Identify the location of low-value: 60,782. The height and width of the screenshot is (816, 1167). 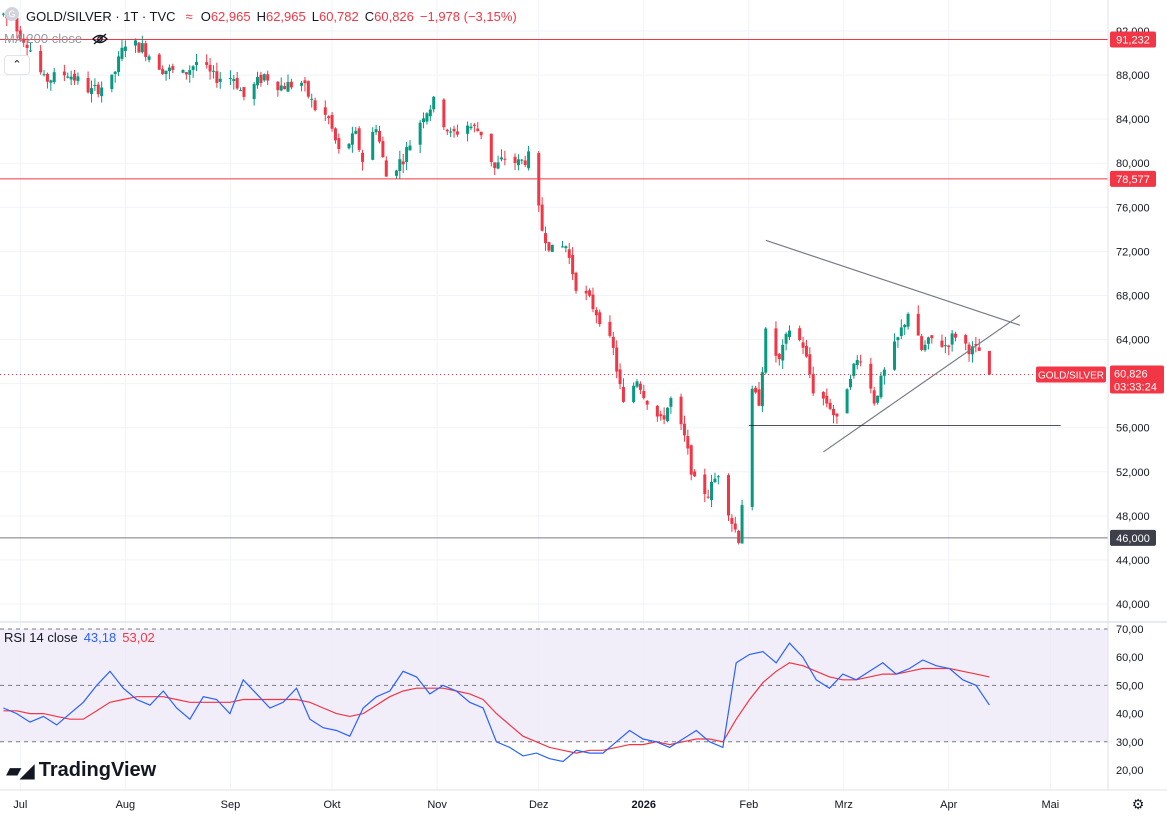
(338, 16).